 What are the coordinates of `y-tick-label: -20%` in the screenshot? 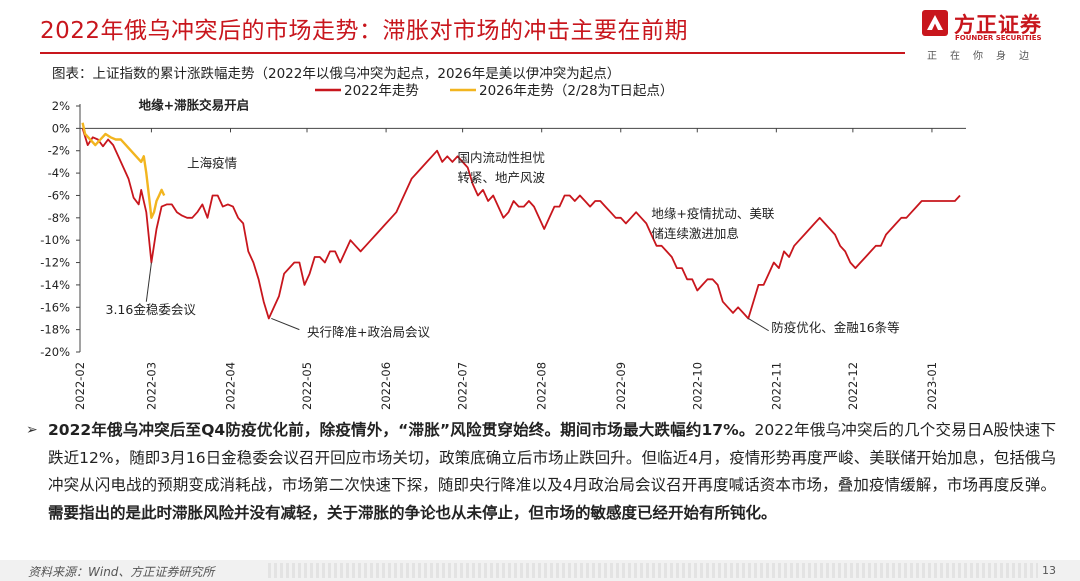 It's located at (55, 352).